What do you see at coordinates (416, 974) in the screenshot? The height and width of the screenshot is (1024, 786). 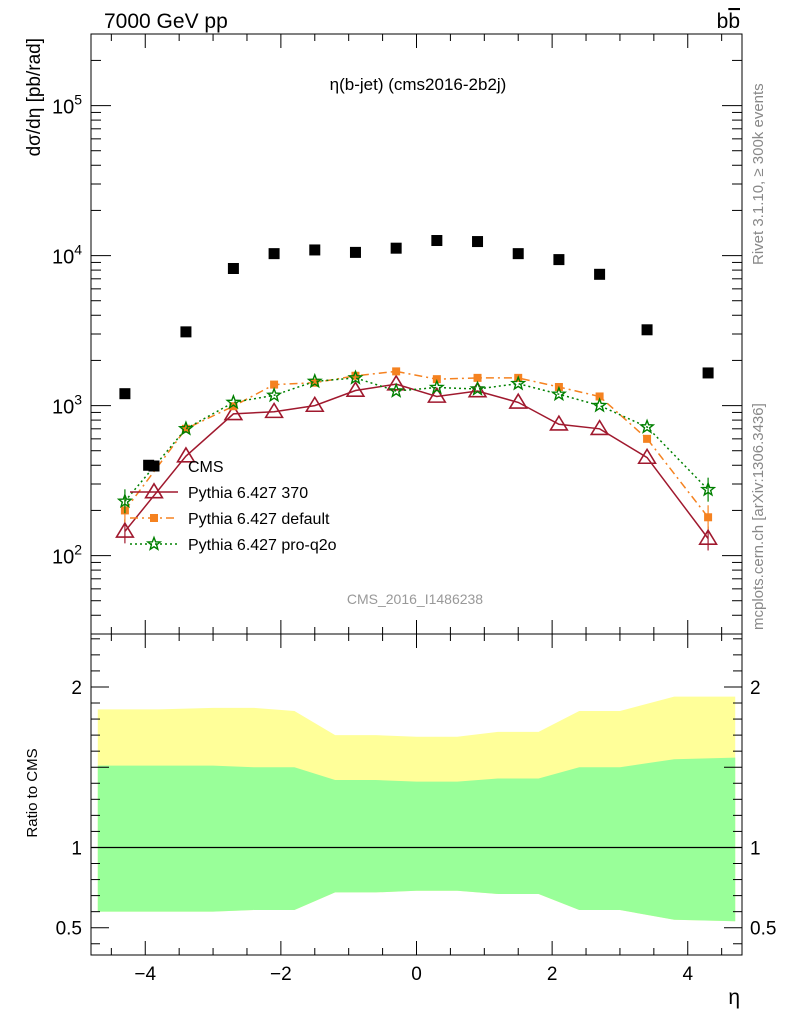 I see `x-tick-label: 0` at bounding box center [416, 974].